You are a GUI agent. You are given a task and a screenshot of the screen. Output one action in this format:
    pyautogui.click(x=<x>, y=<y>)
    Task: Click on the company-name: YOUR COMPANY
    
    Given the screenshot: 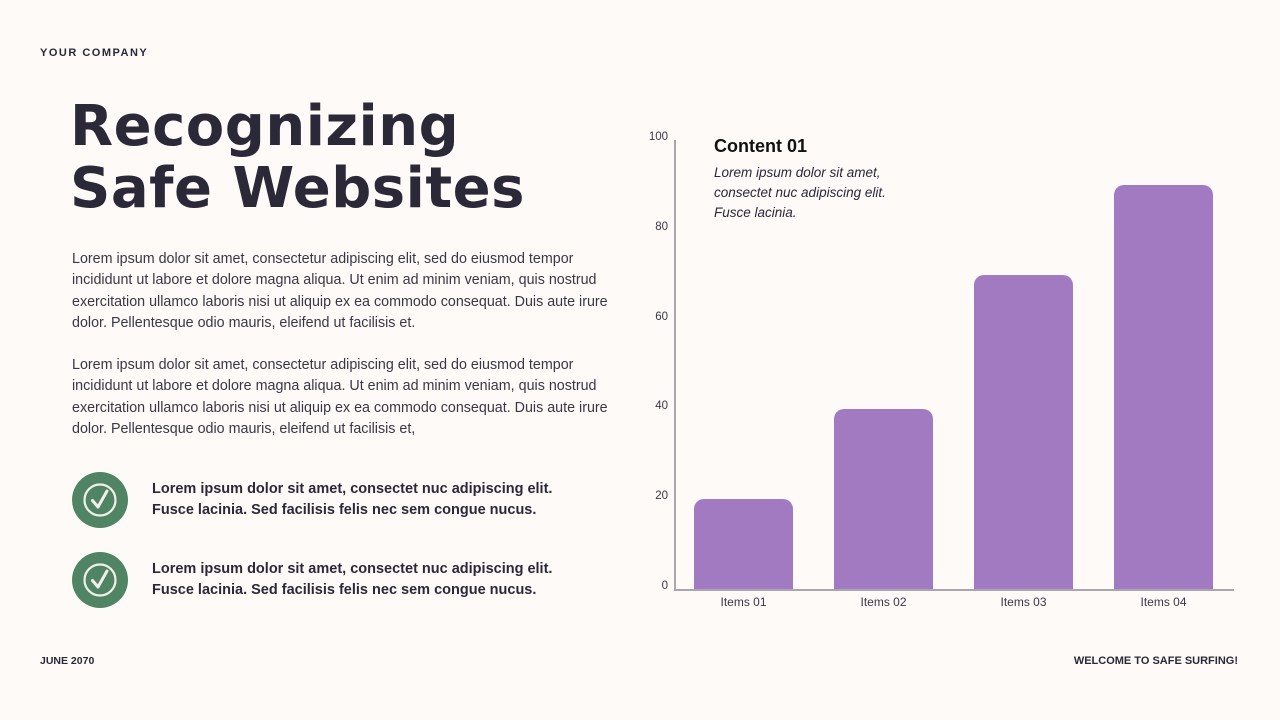 What is the action you would take?
    pyautogui.click(x=94, y=53)
    